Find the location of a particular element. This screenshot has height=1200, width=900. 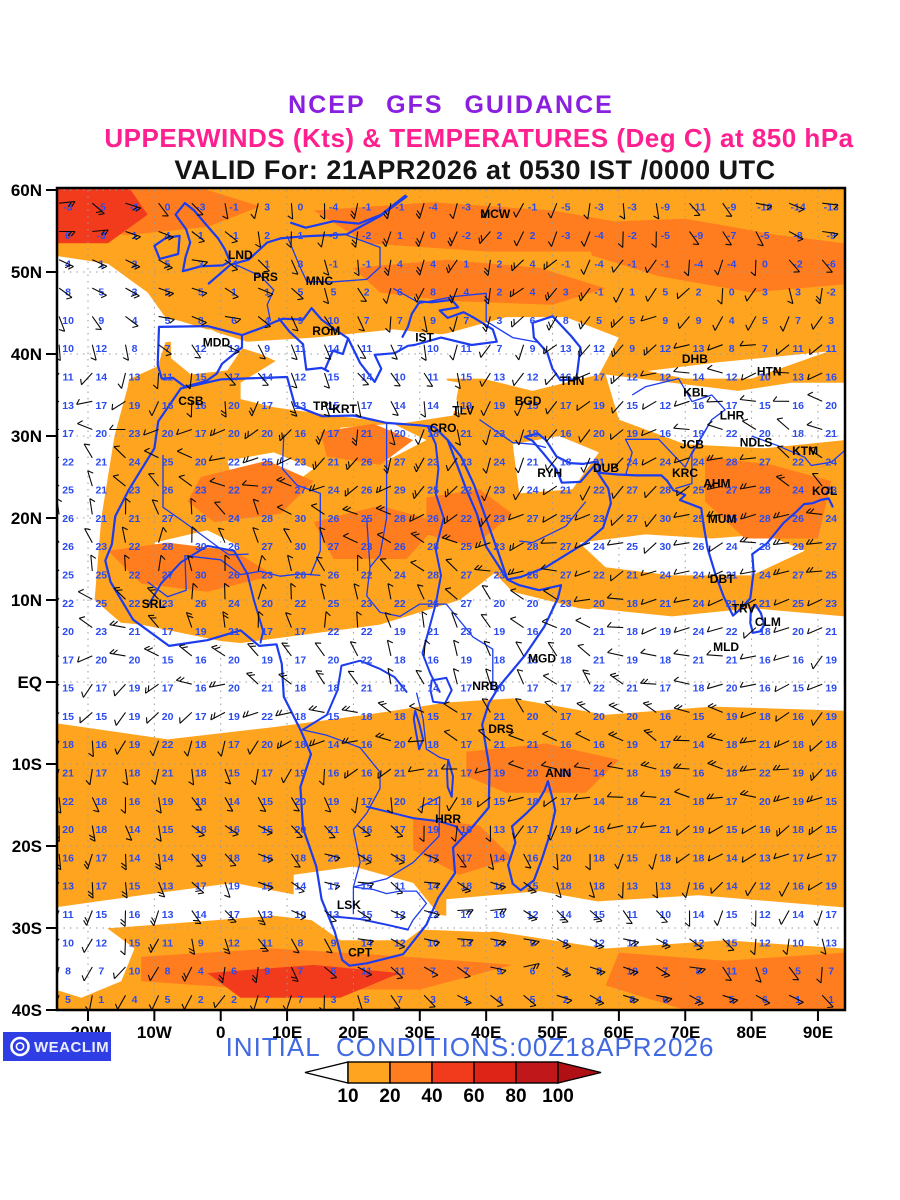

temp-value: 0 is located at coordinates (433, 236).